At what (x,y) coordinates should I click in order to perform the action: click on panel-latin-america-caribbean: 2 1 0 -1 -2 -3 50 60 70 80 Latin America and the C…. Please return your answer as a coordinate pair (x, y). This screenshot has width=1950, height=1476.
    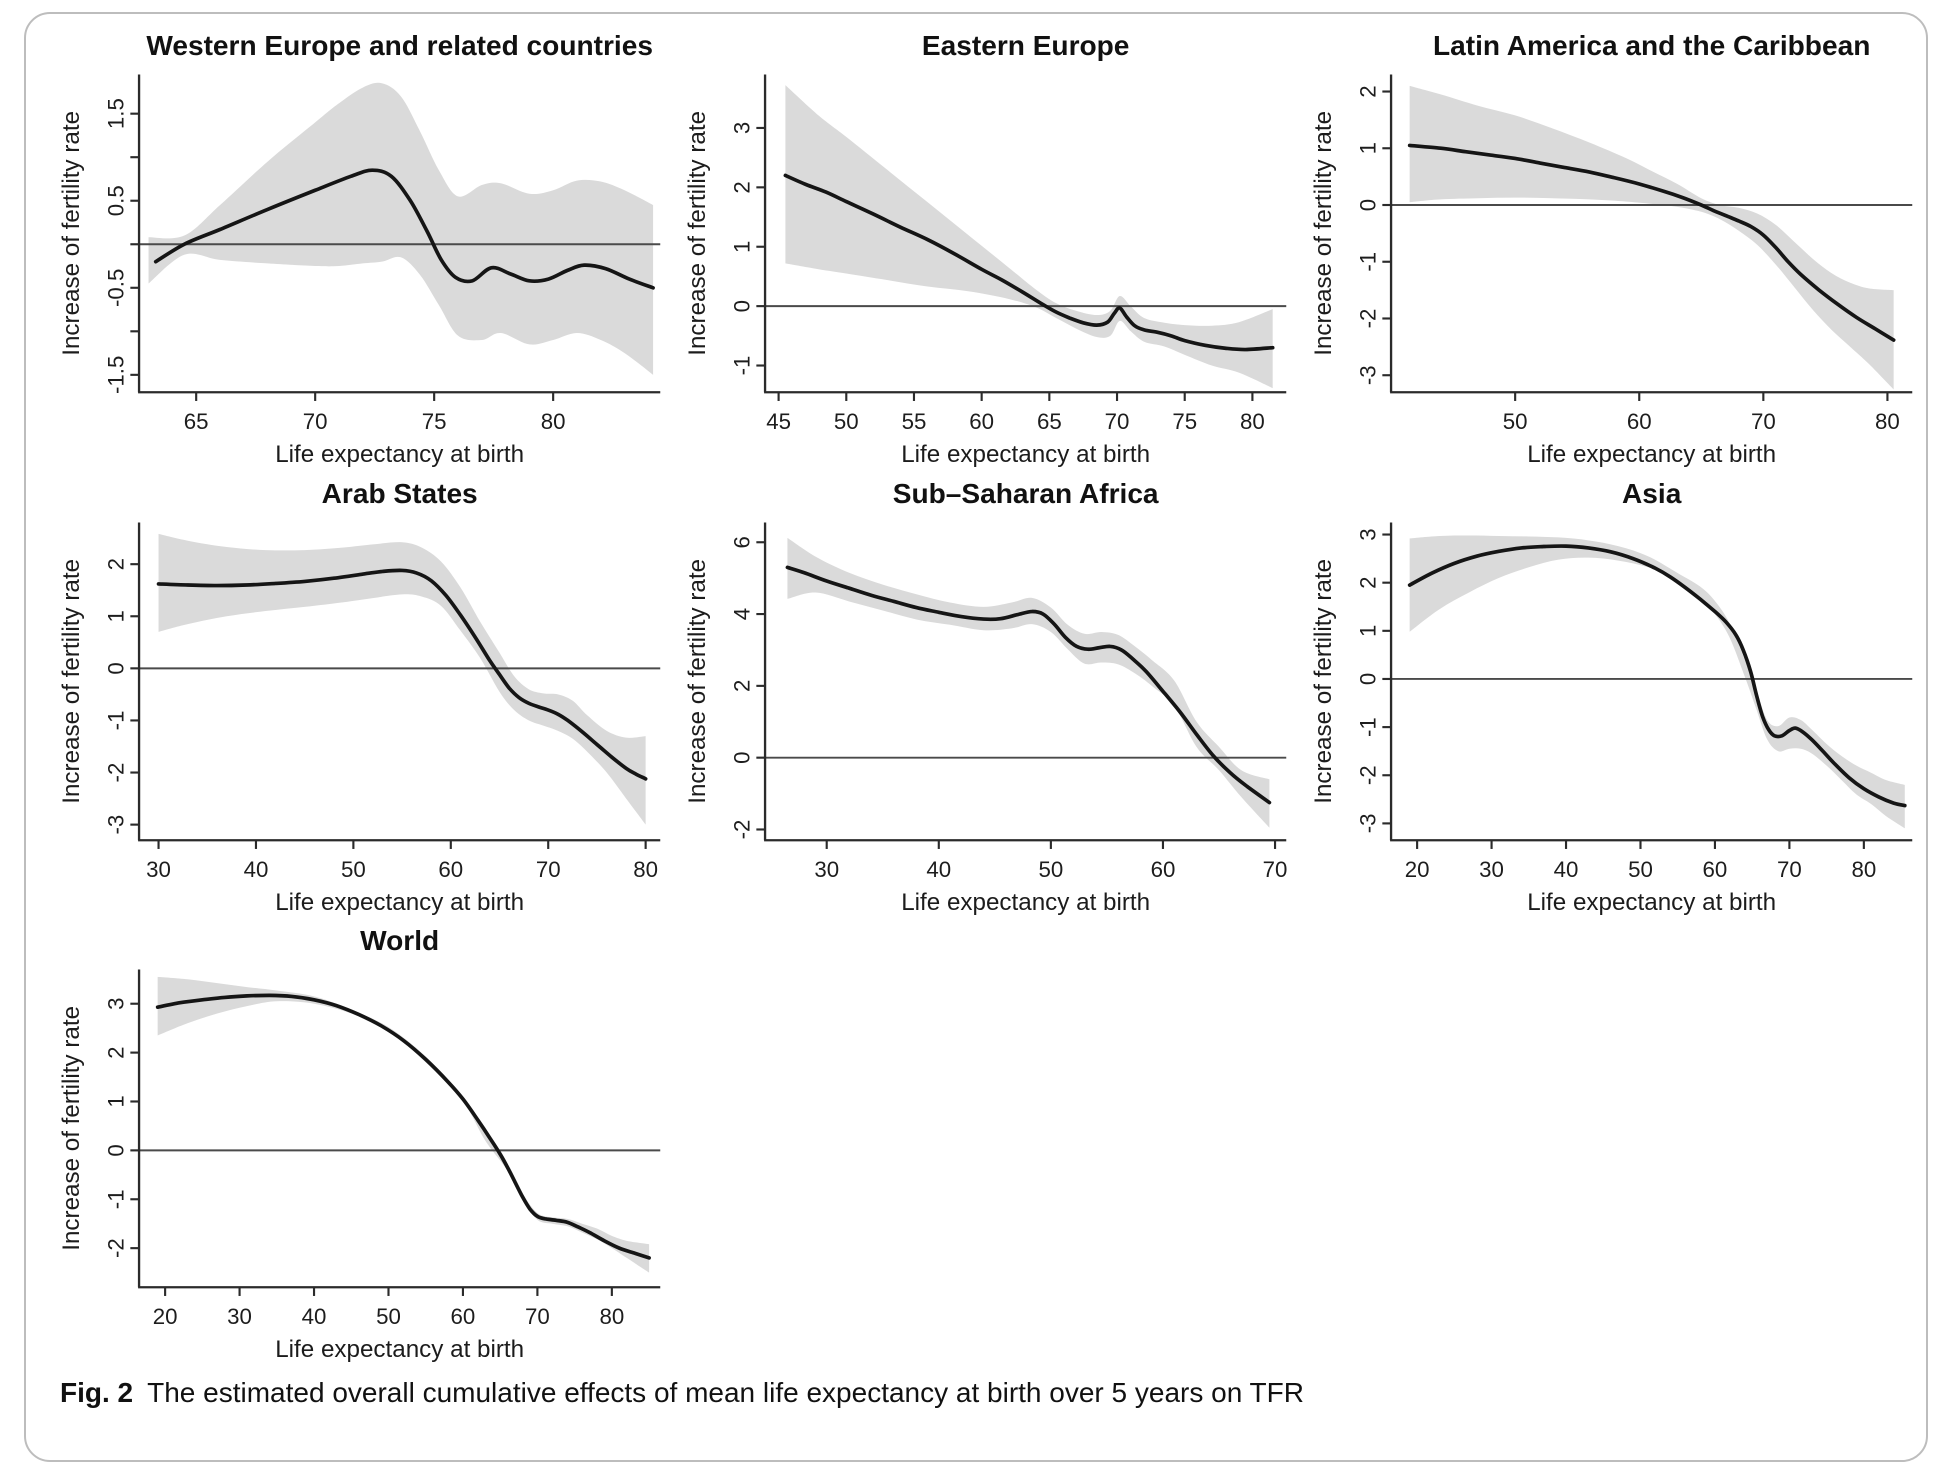
    Looking at the image, I should click on (1610, 252).